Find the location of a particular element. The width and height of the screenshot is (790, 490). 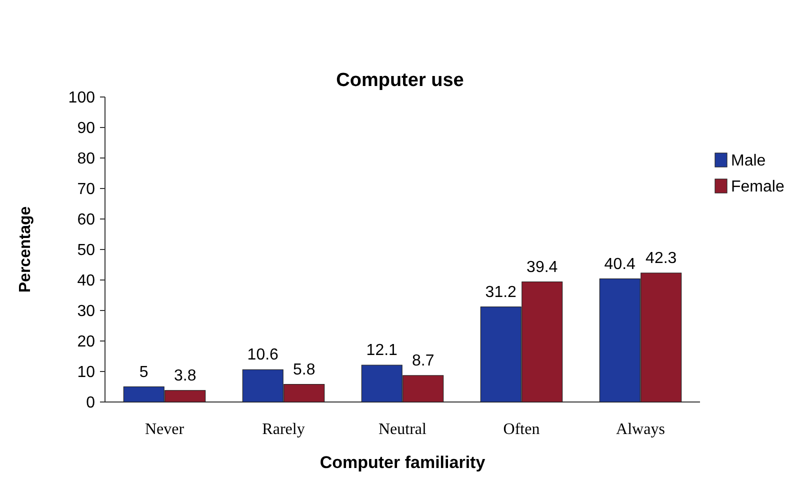

data-label: 40.4 is located at coordinates (620, 264).